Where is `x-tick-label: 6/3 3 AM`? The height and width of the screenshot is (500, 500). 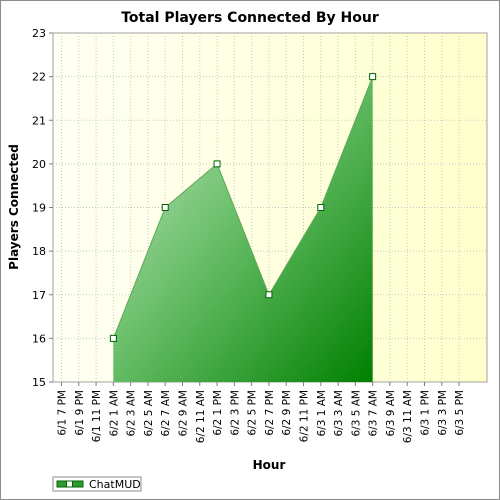 x-tick-label: 6/3 3 AM is located at coordinates (339, 413).